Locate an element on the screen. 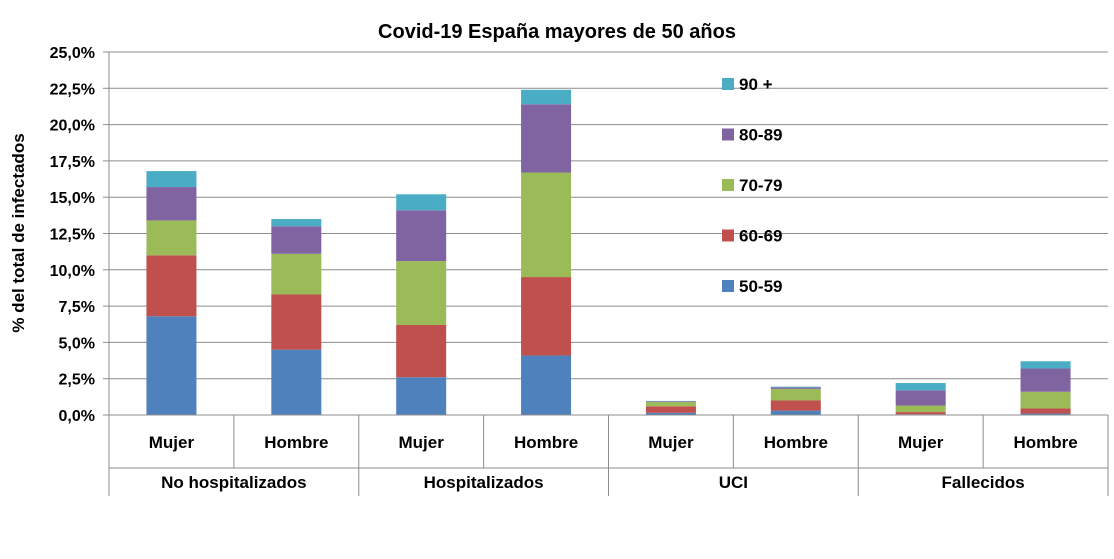 Image resolution: width=1114 pixels, height=559 pixels. legend-label: 70-79 is located at coordinates (760, 185).